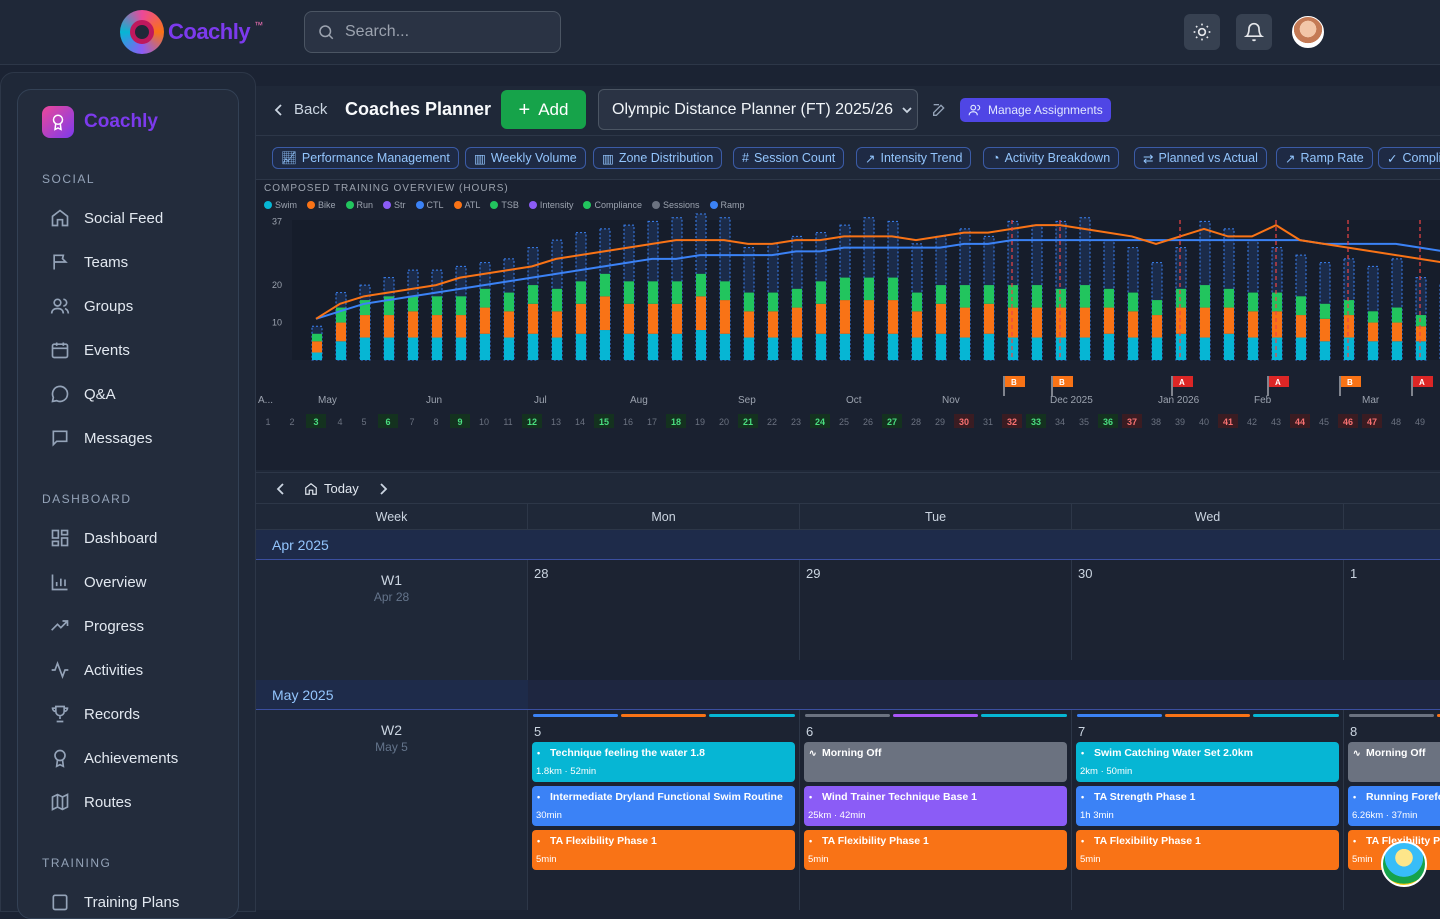 Image resolution: width=1440 pixels, height=919 pixels. What do you see at coordinates (1202, 32) in the screenshot?
I see `theme-toggle-button` at bounding box center [1202, 32].